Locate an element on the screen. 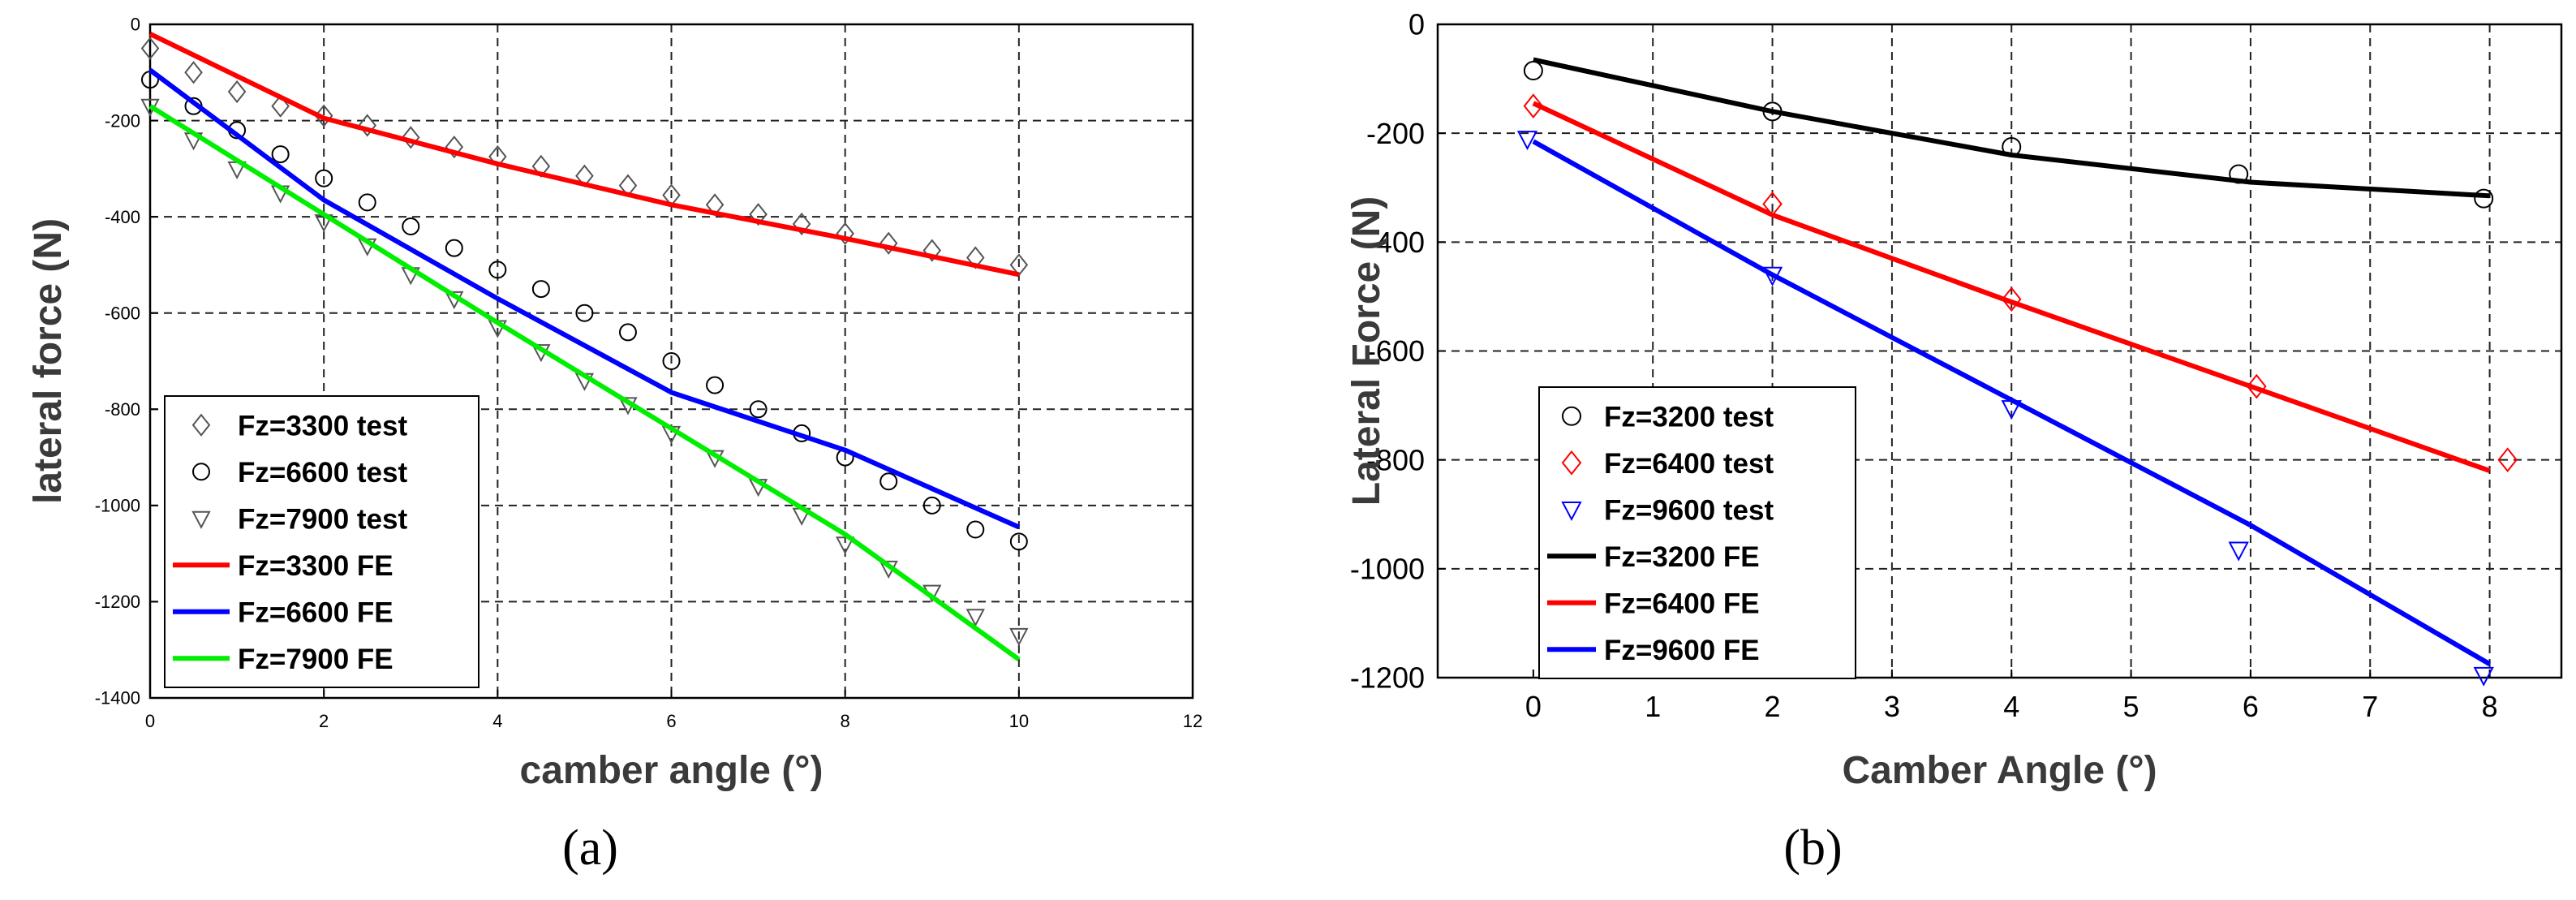 The width and height of the screenshot is (2576, 900). y-tick-label: -1400 is located at coordinates (117, 698).